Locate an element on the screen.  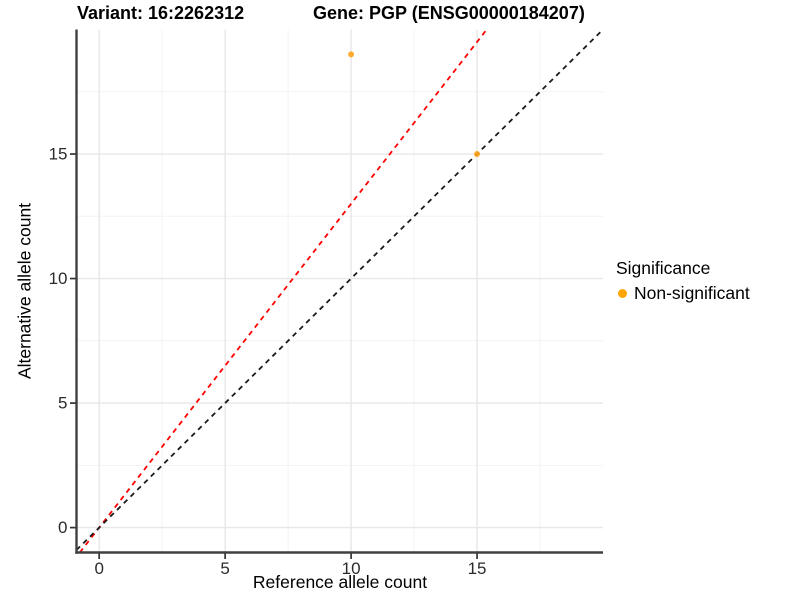
legend: Significance Non-significant is located at coordinates (683, 281).